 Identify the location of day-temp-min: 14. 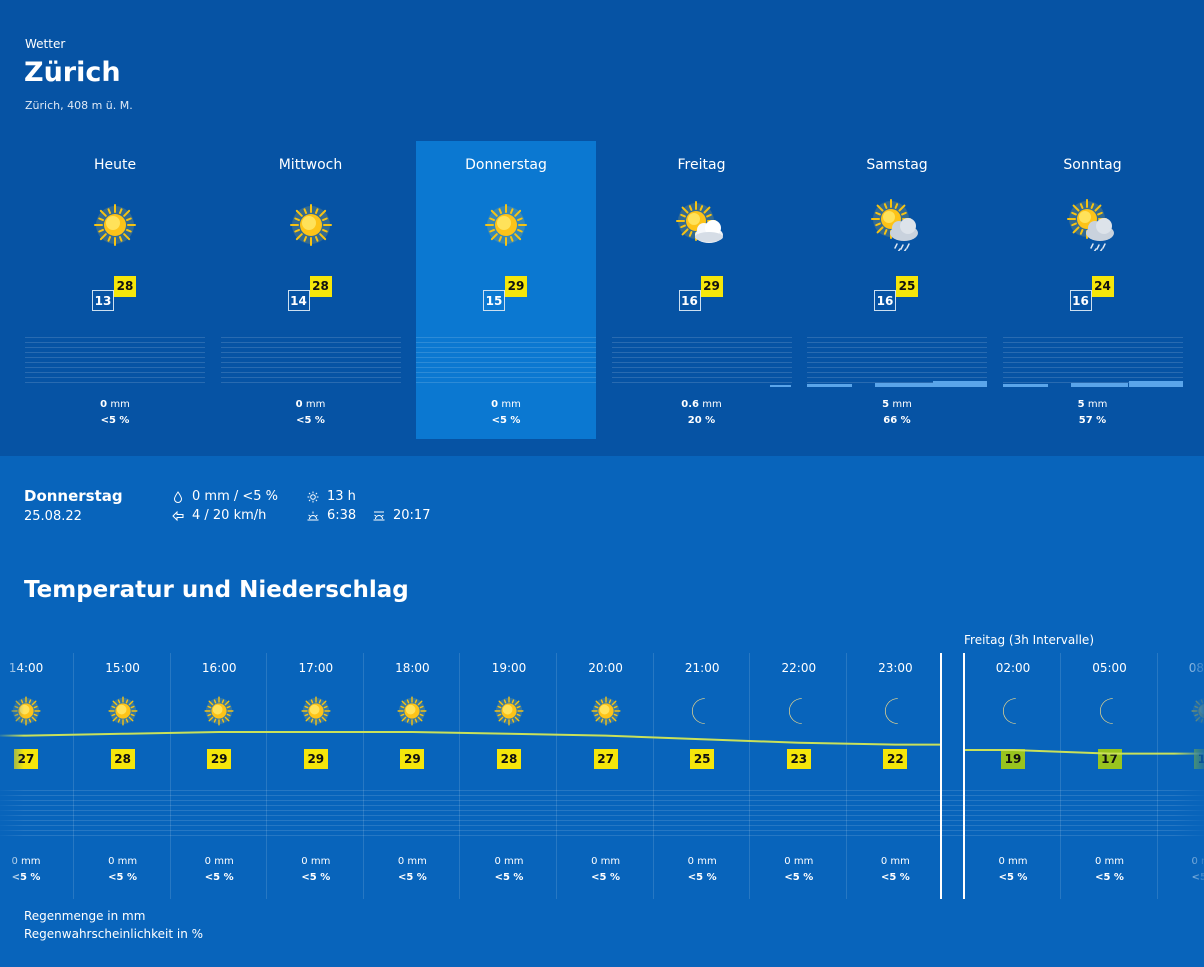
(298, 300).